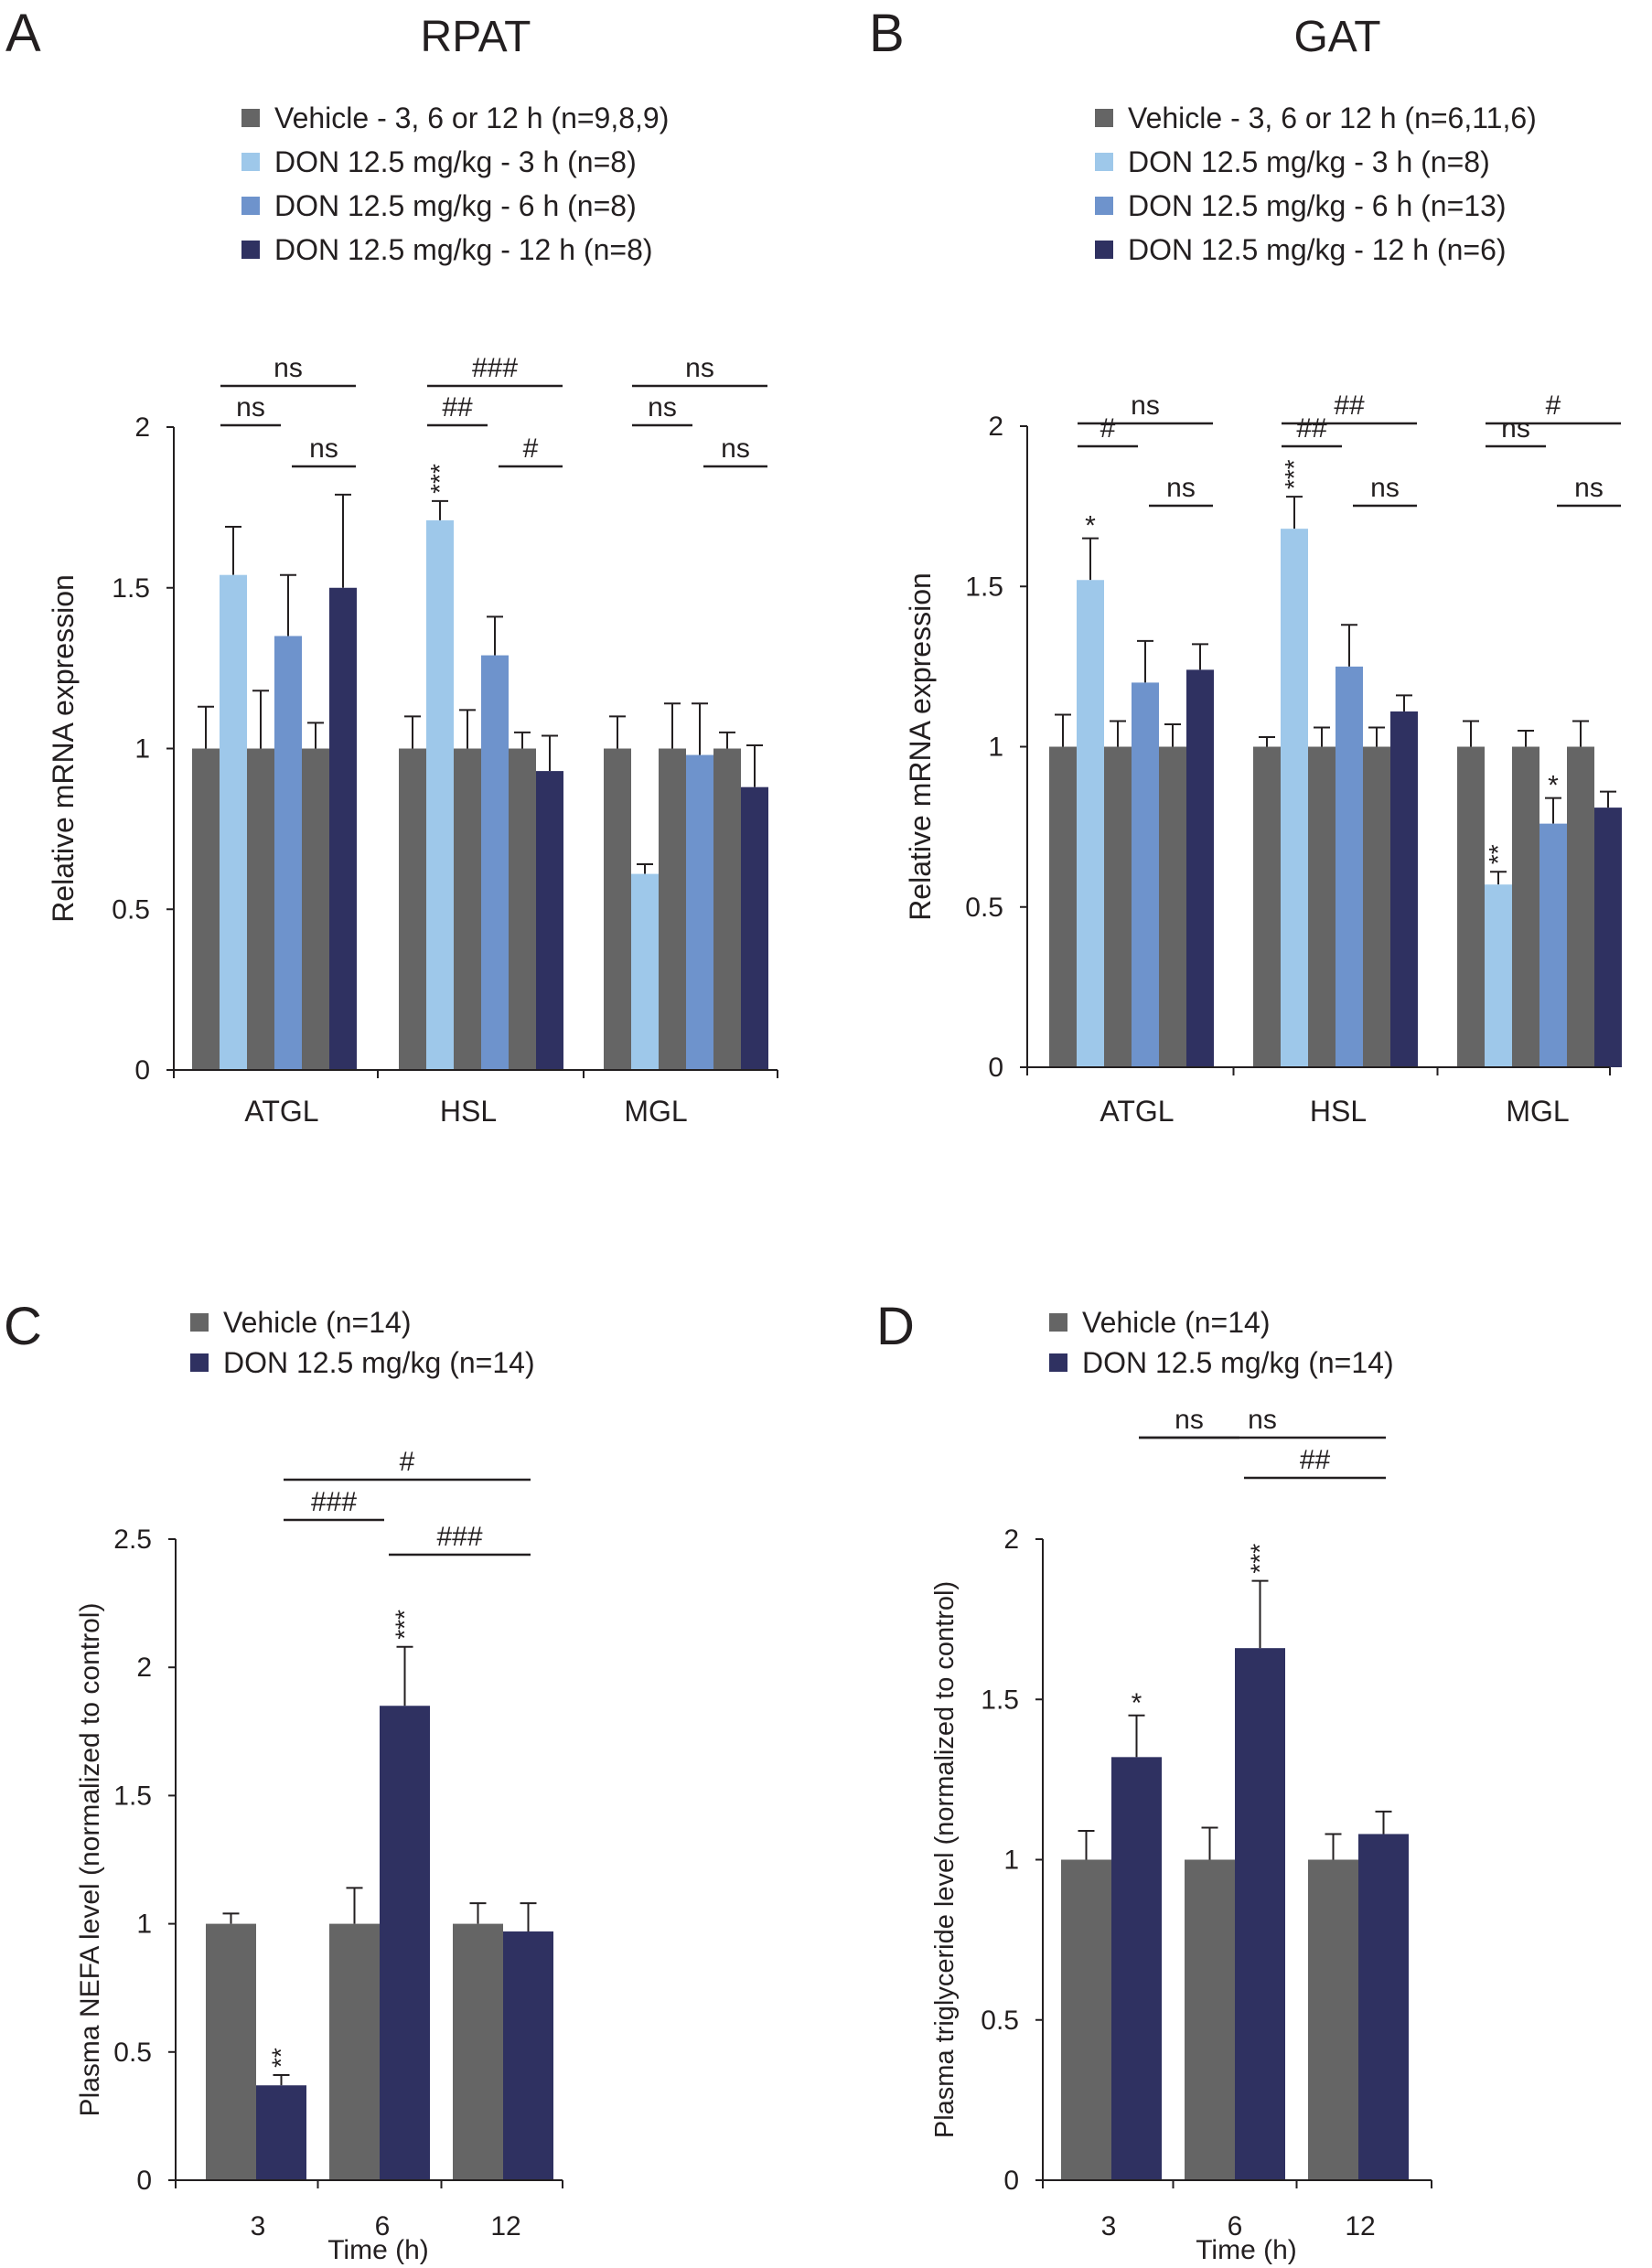 The width and height of the screenshot is (1652, 2268). Describe the element at coordinates (1011, 2181) in the screenshot. I see `y-tick-label: 0` at that location.